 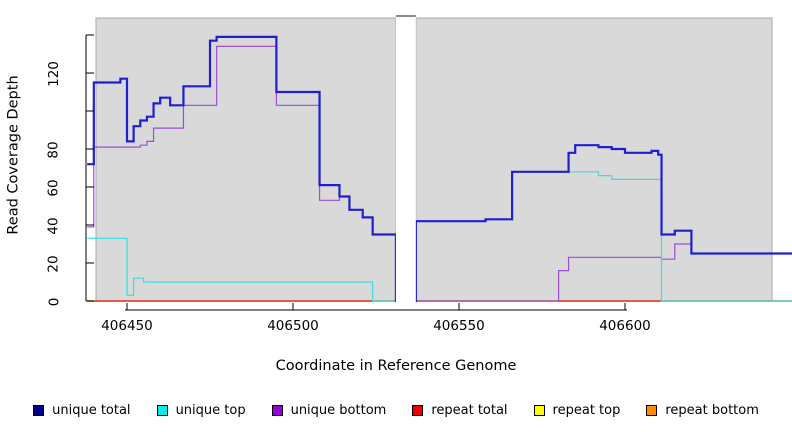 I want to click on x-tick-label: 406450, so click(x=127, y=326).